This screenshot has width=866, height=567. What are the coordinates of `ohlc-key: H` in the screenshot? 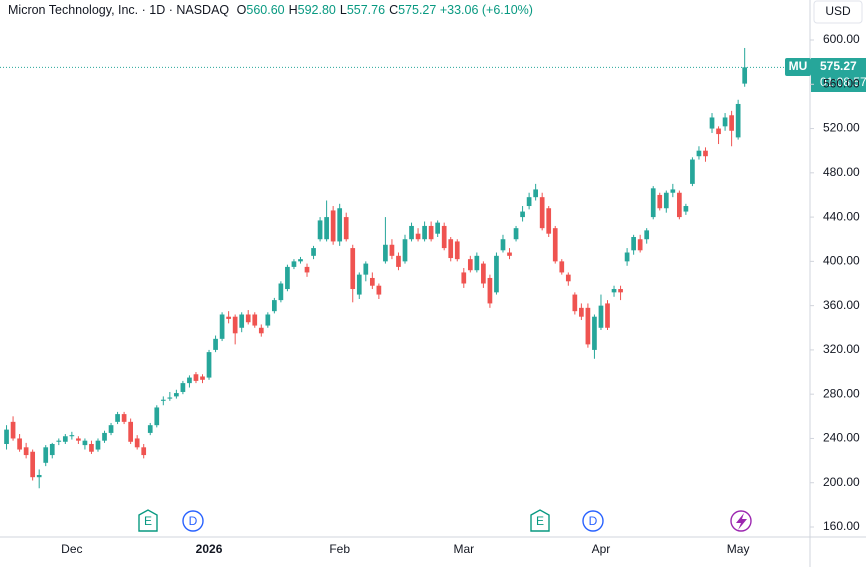 It's located at (293, 10).